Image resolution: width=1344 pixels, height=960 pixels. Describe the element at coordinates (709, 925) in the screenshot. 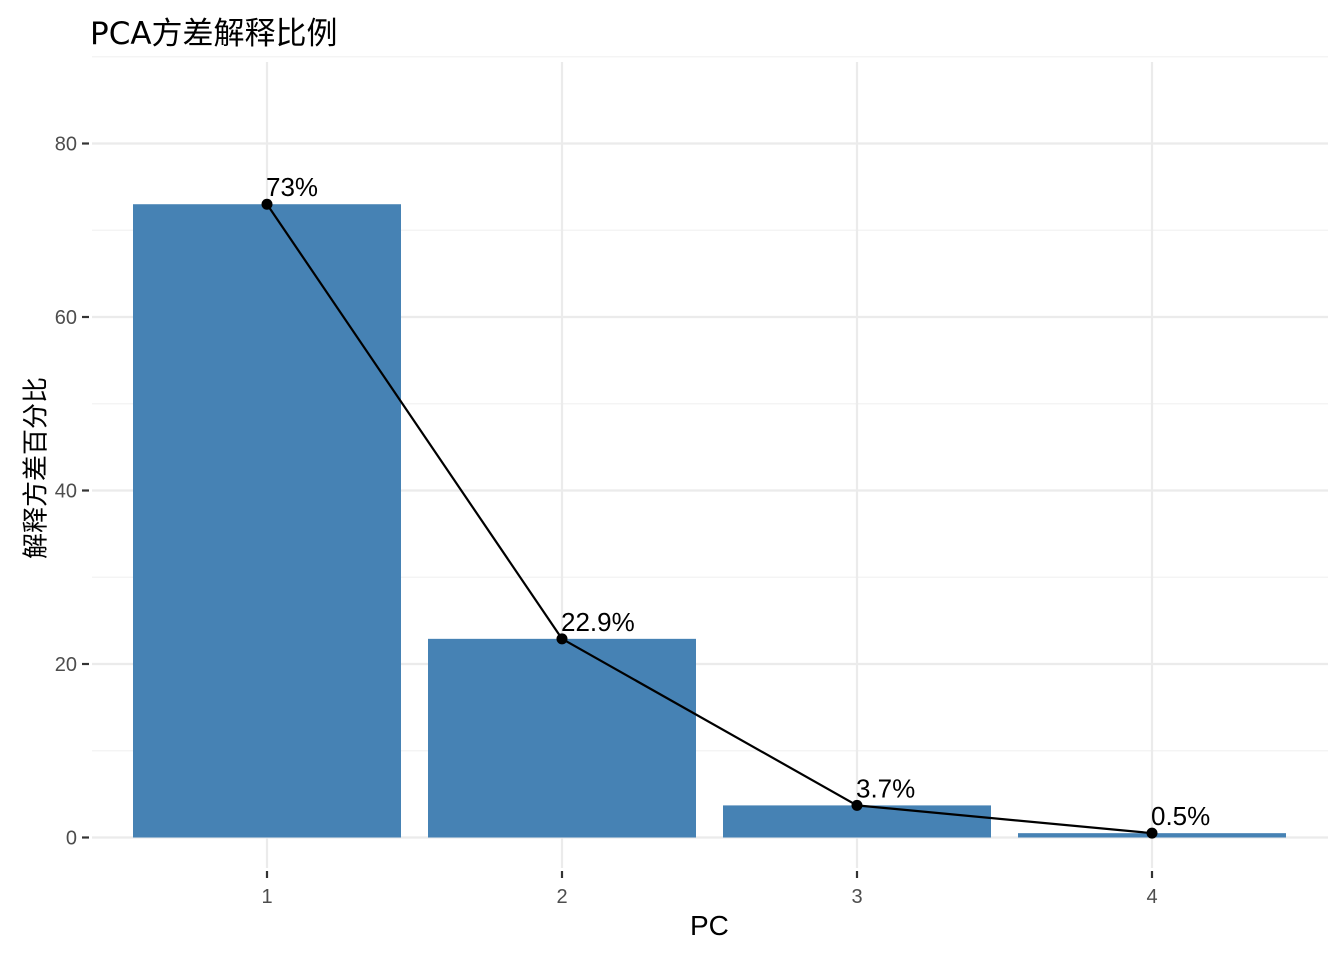

I see `x-axis-label: PC` at that location.